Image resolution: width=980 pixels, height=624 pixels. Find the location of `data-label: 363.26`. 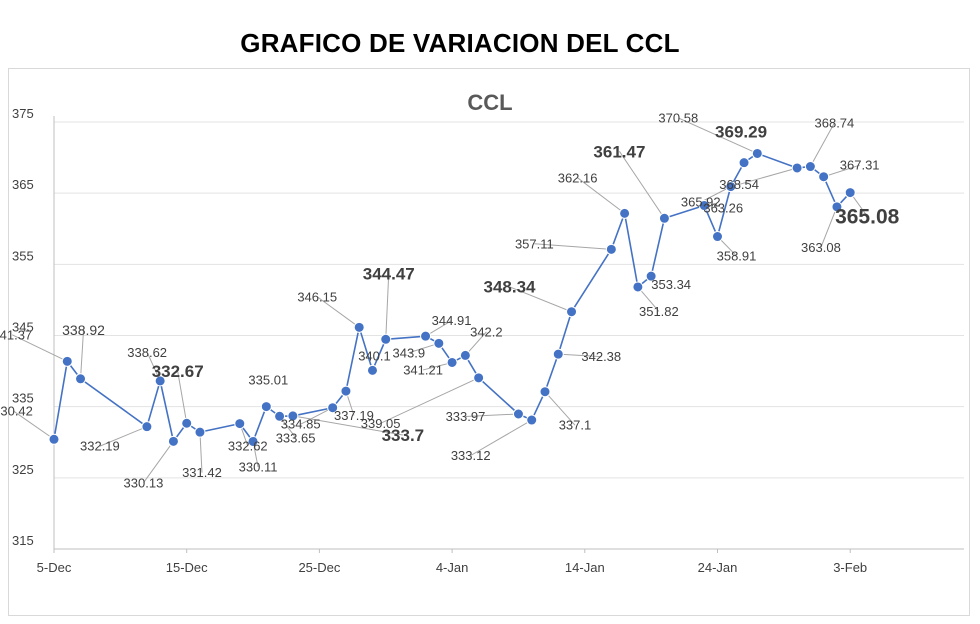

data-label: 363.26 is located at coordinates (723, 208).